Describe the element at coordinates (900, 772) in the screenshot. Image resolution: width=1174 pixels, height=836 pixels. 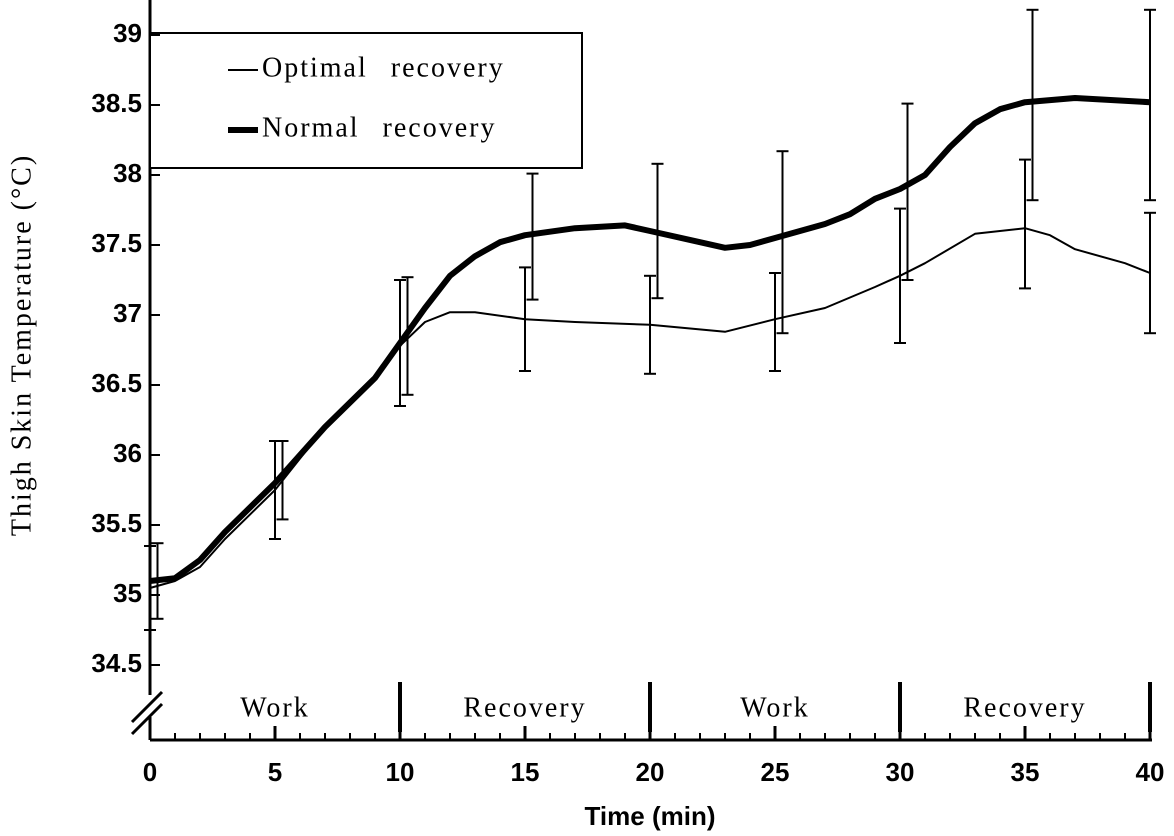
I see `x-tick-label: 30` at that location.